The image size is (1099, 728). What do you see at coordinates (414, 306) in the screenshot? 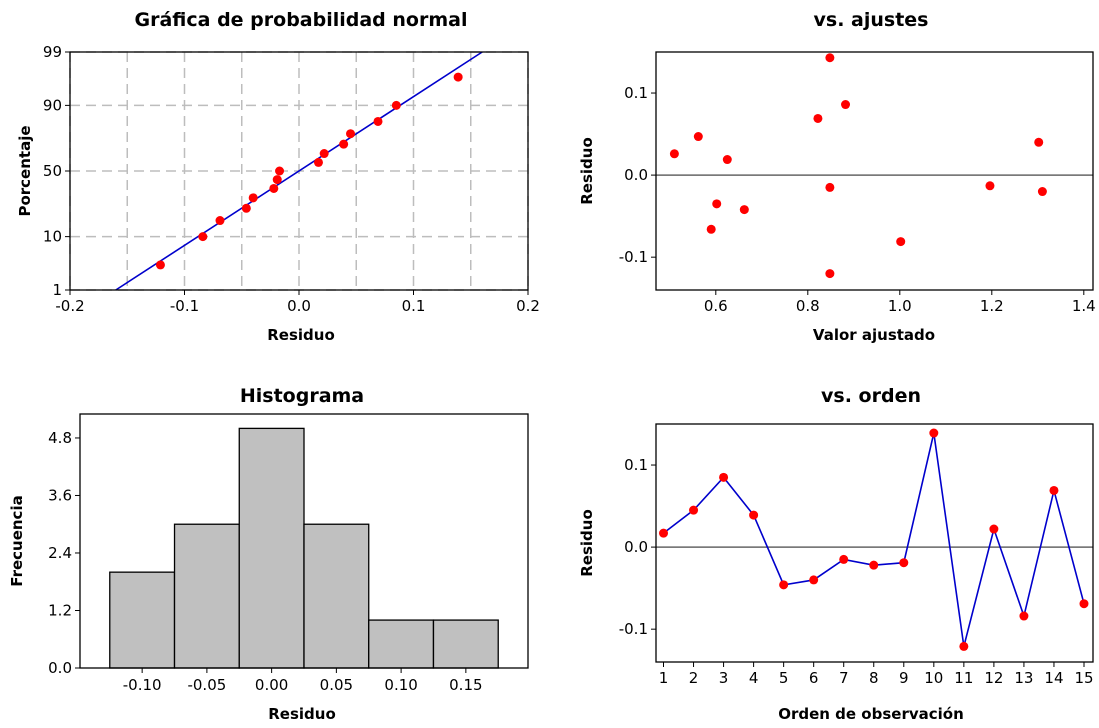
I see `x-tick-label: 0.1` at bounding box center [414, 306].